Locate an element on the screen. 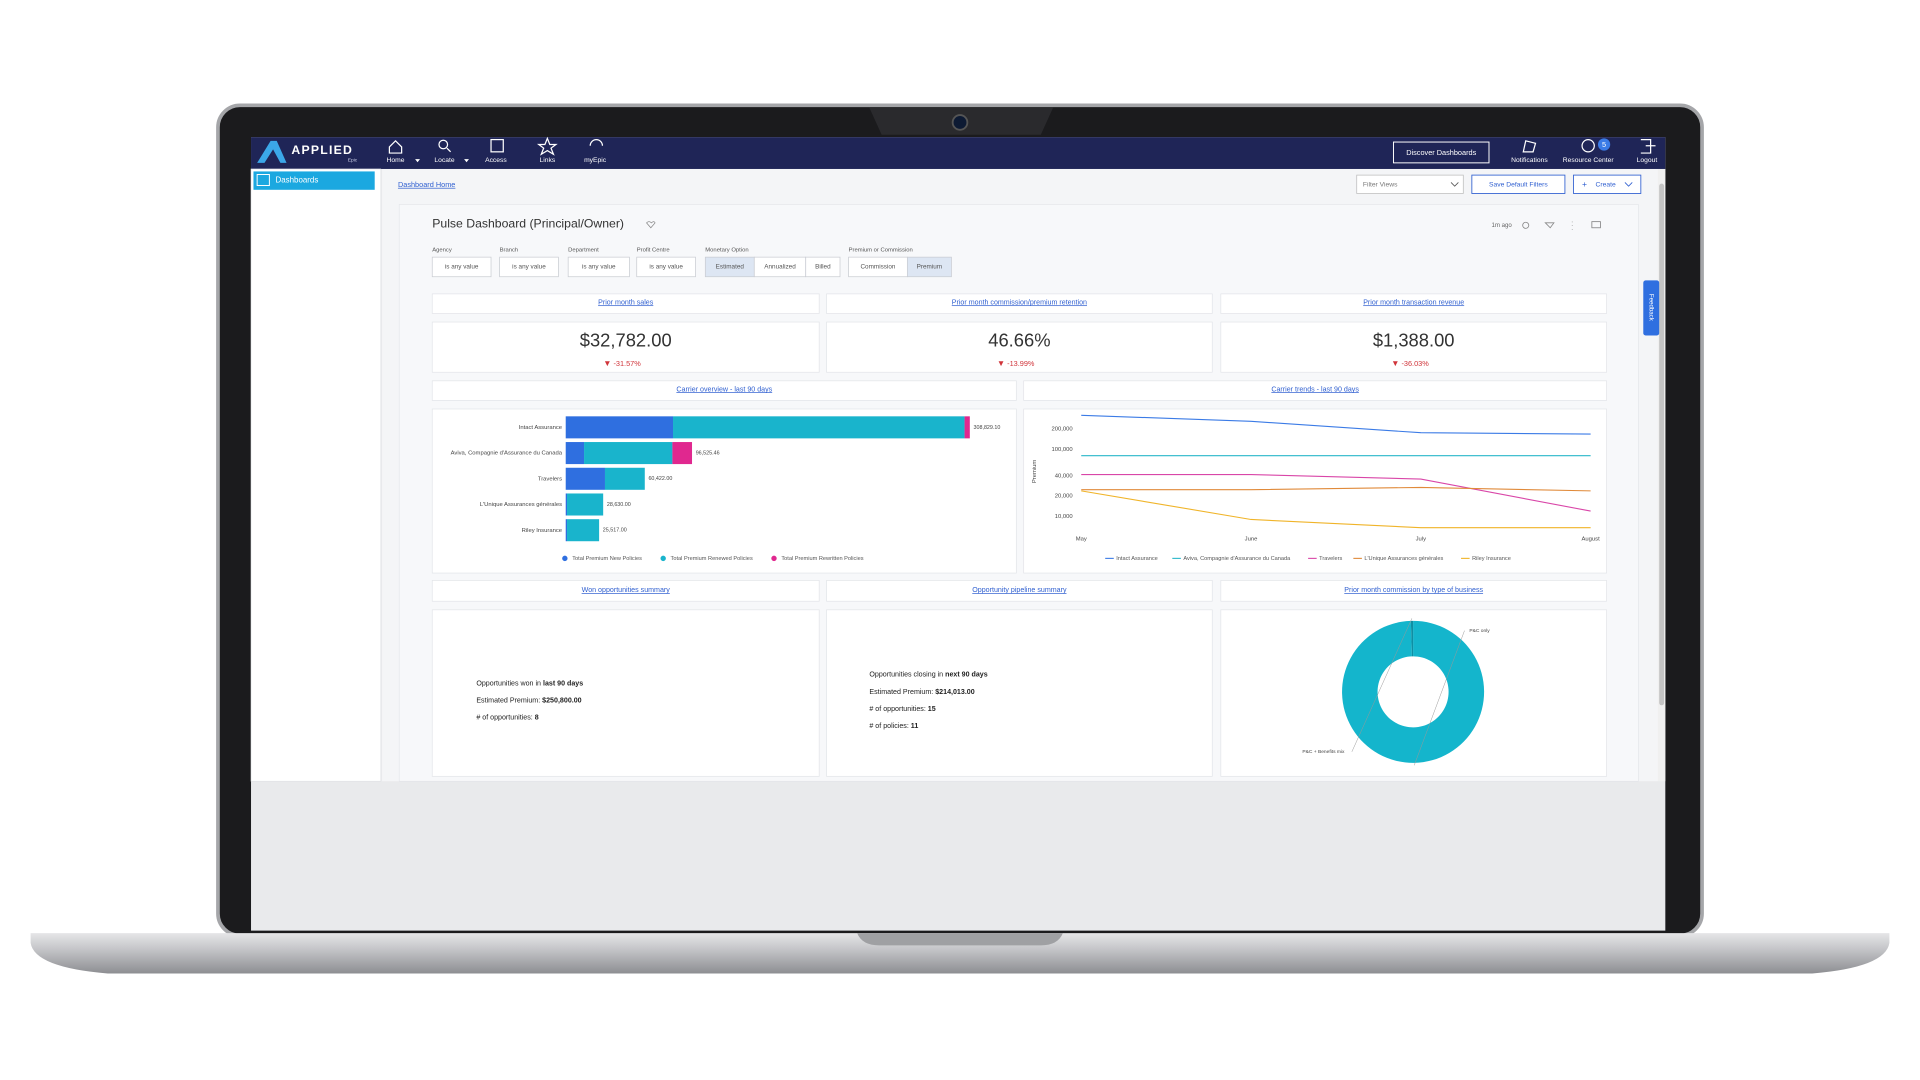 The height and width of the screenshot is (1080, 1920). nav-item: Links is located at coordinates (548, 160).